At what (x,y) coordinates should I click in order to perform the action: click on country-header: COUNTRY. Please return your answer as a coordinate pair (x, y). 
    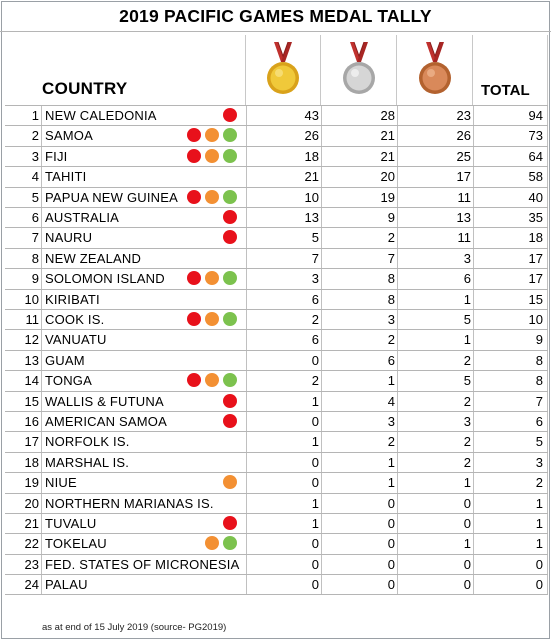
    Looking at the image, I should click on (85, 88).